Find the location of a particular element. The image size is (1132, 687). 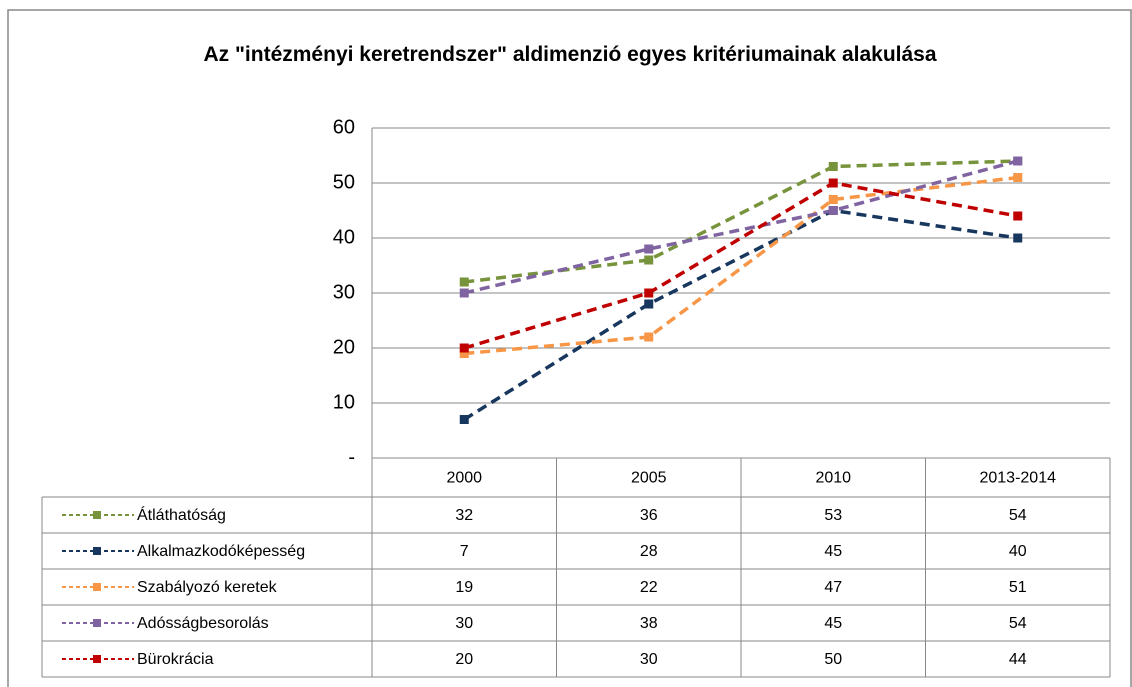

legend-label: Alkalmazkodóképesség is located at coordinates (221, 551).